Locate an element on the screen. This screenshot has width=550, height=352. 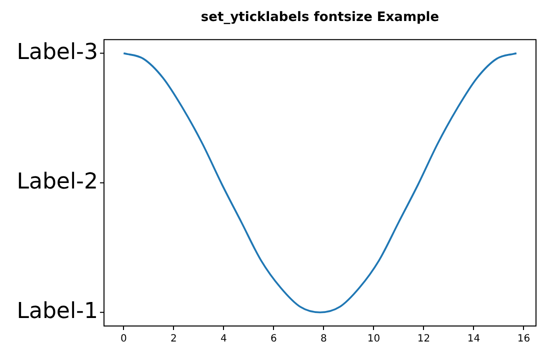
chart-title: set_yticklabels fontsize Example is located at coordinates (320, 18).